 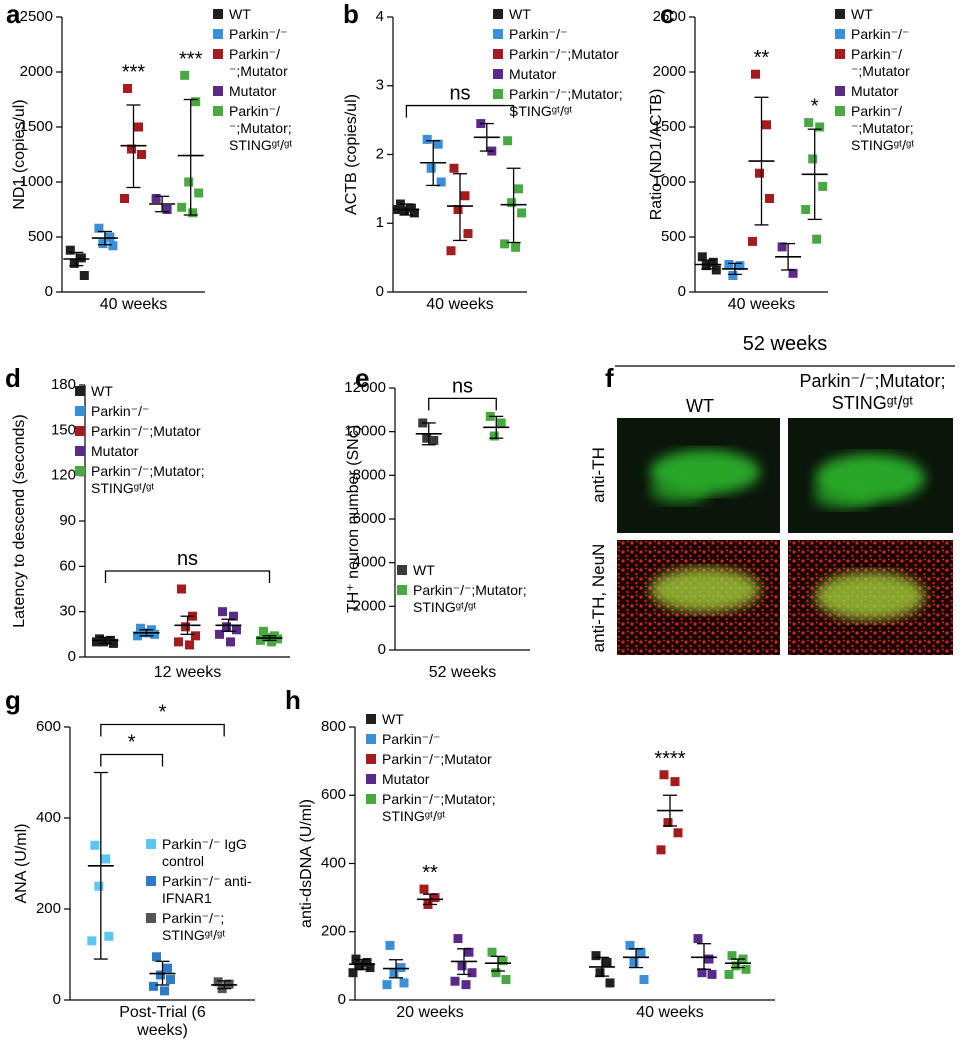 What do you see at coordinates (204, 852) in the screenshot?
I see `legend-label: Parkin⁻/⁻ IgG control` at bounding box center [204, 852].